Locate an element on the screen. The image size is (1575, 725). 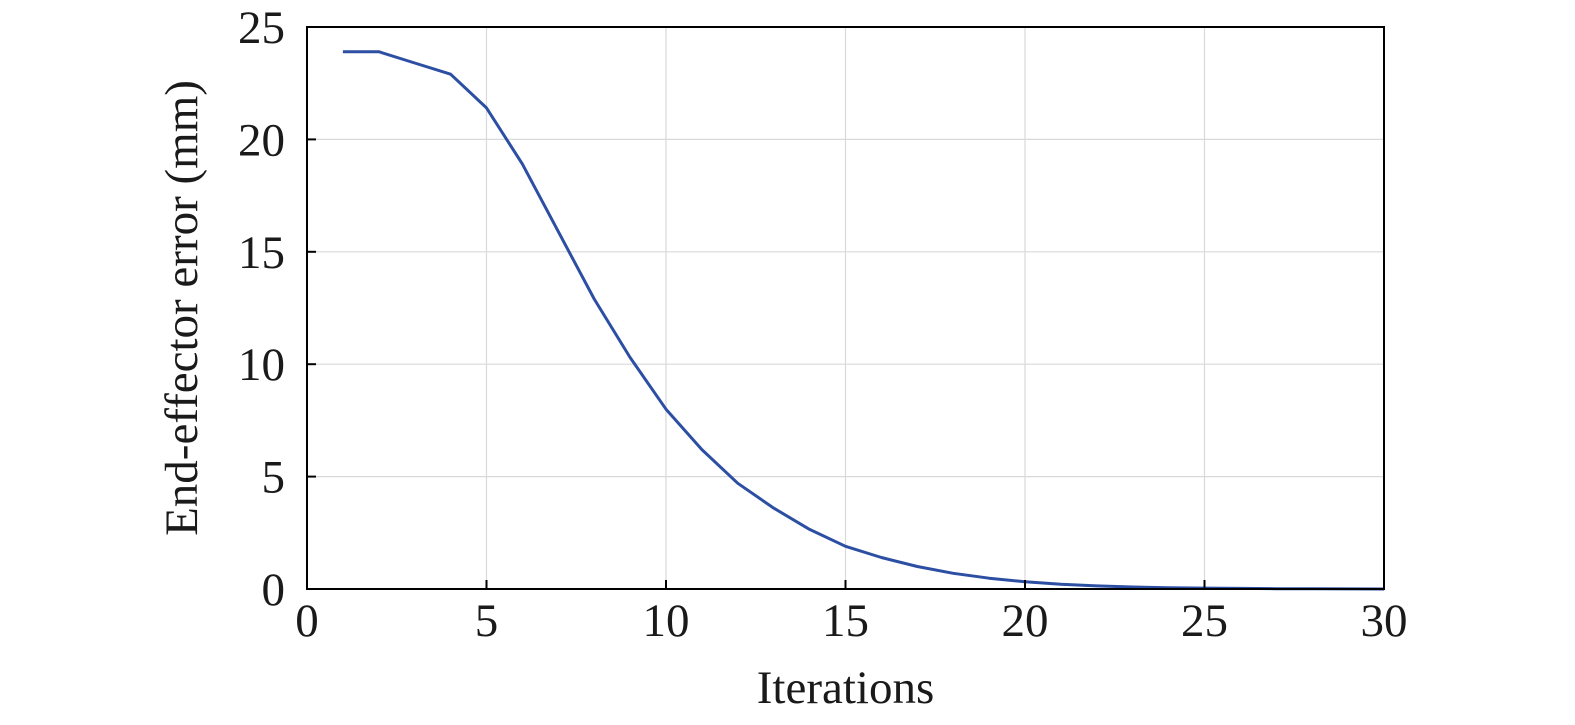
y-axis-label: End-effector error (mm) is located at coordinates (182, 308).